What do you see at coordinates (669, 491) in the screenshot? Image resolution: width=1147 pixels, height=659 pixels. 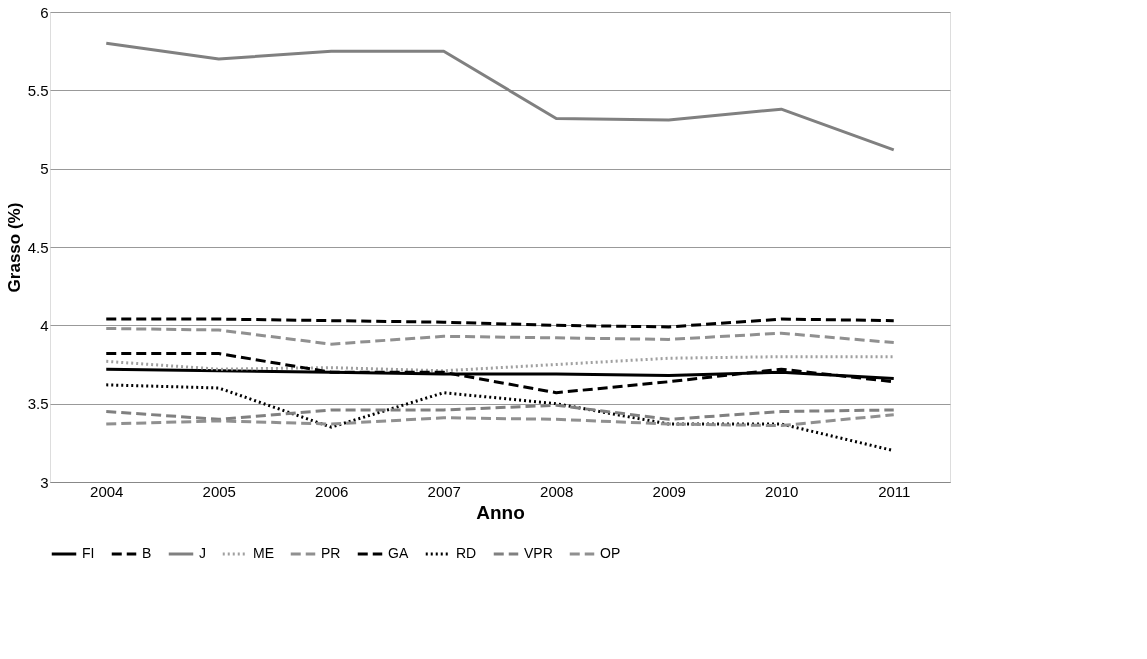 I see `x-tick-label: 2009` at bounding box center [669, 491].